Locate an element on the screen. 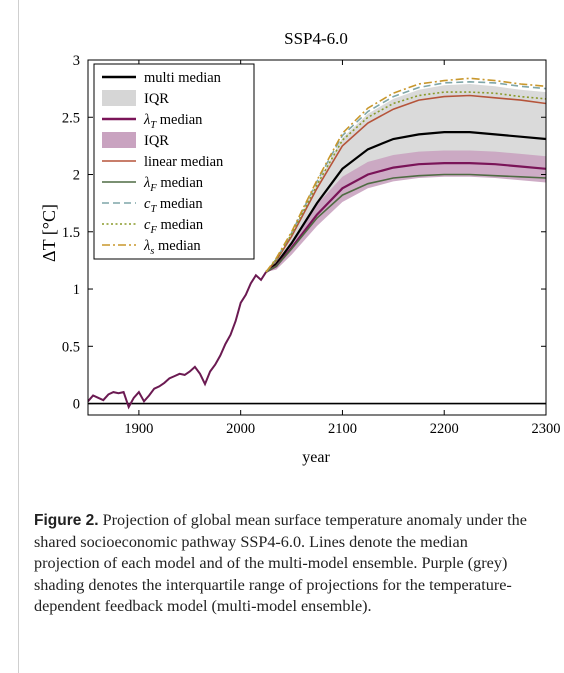 This screenshot has width=564, height=673. y-tick-label: 1 is located at coordinates (76, 290).